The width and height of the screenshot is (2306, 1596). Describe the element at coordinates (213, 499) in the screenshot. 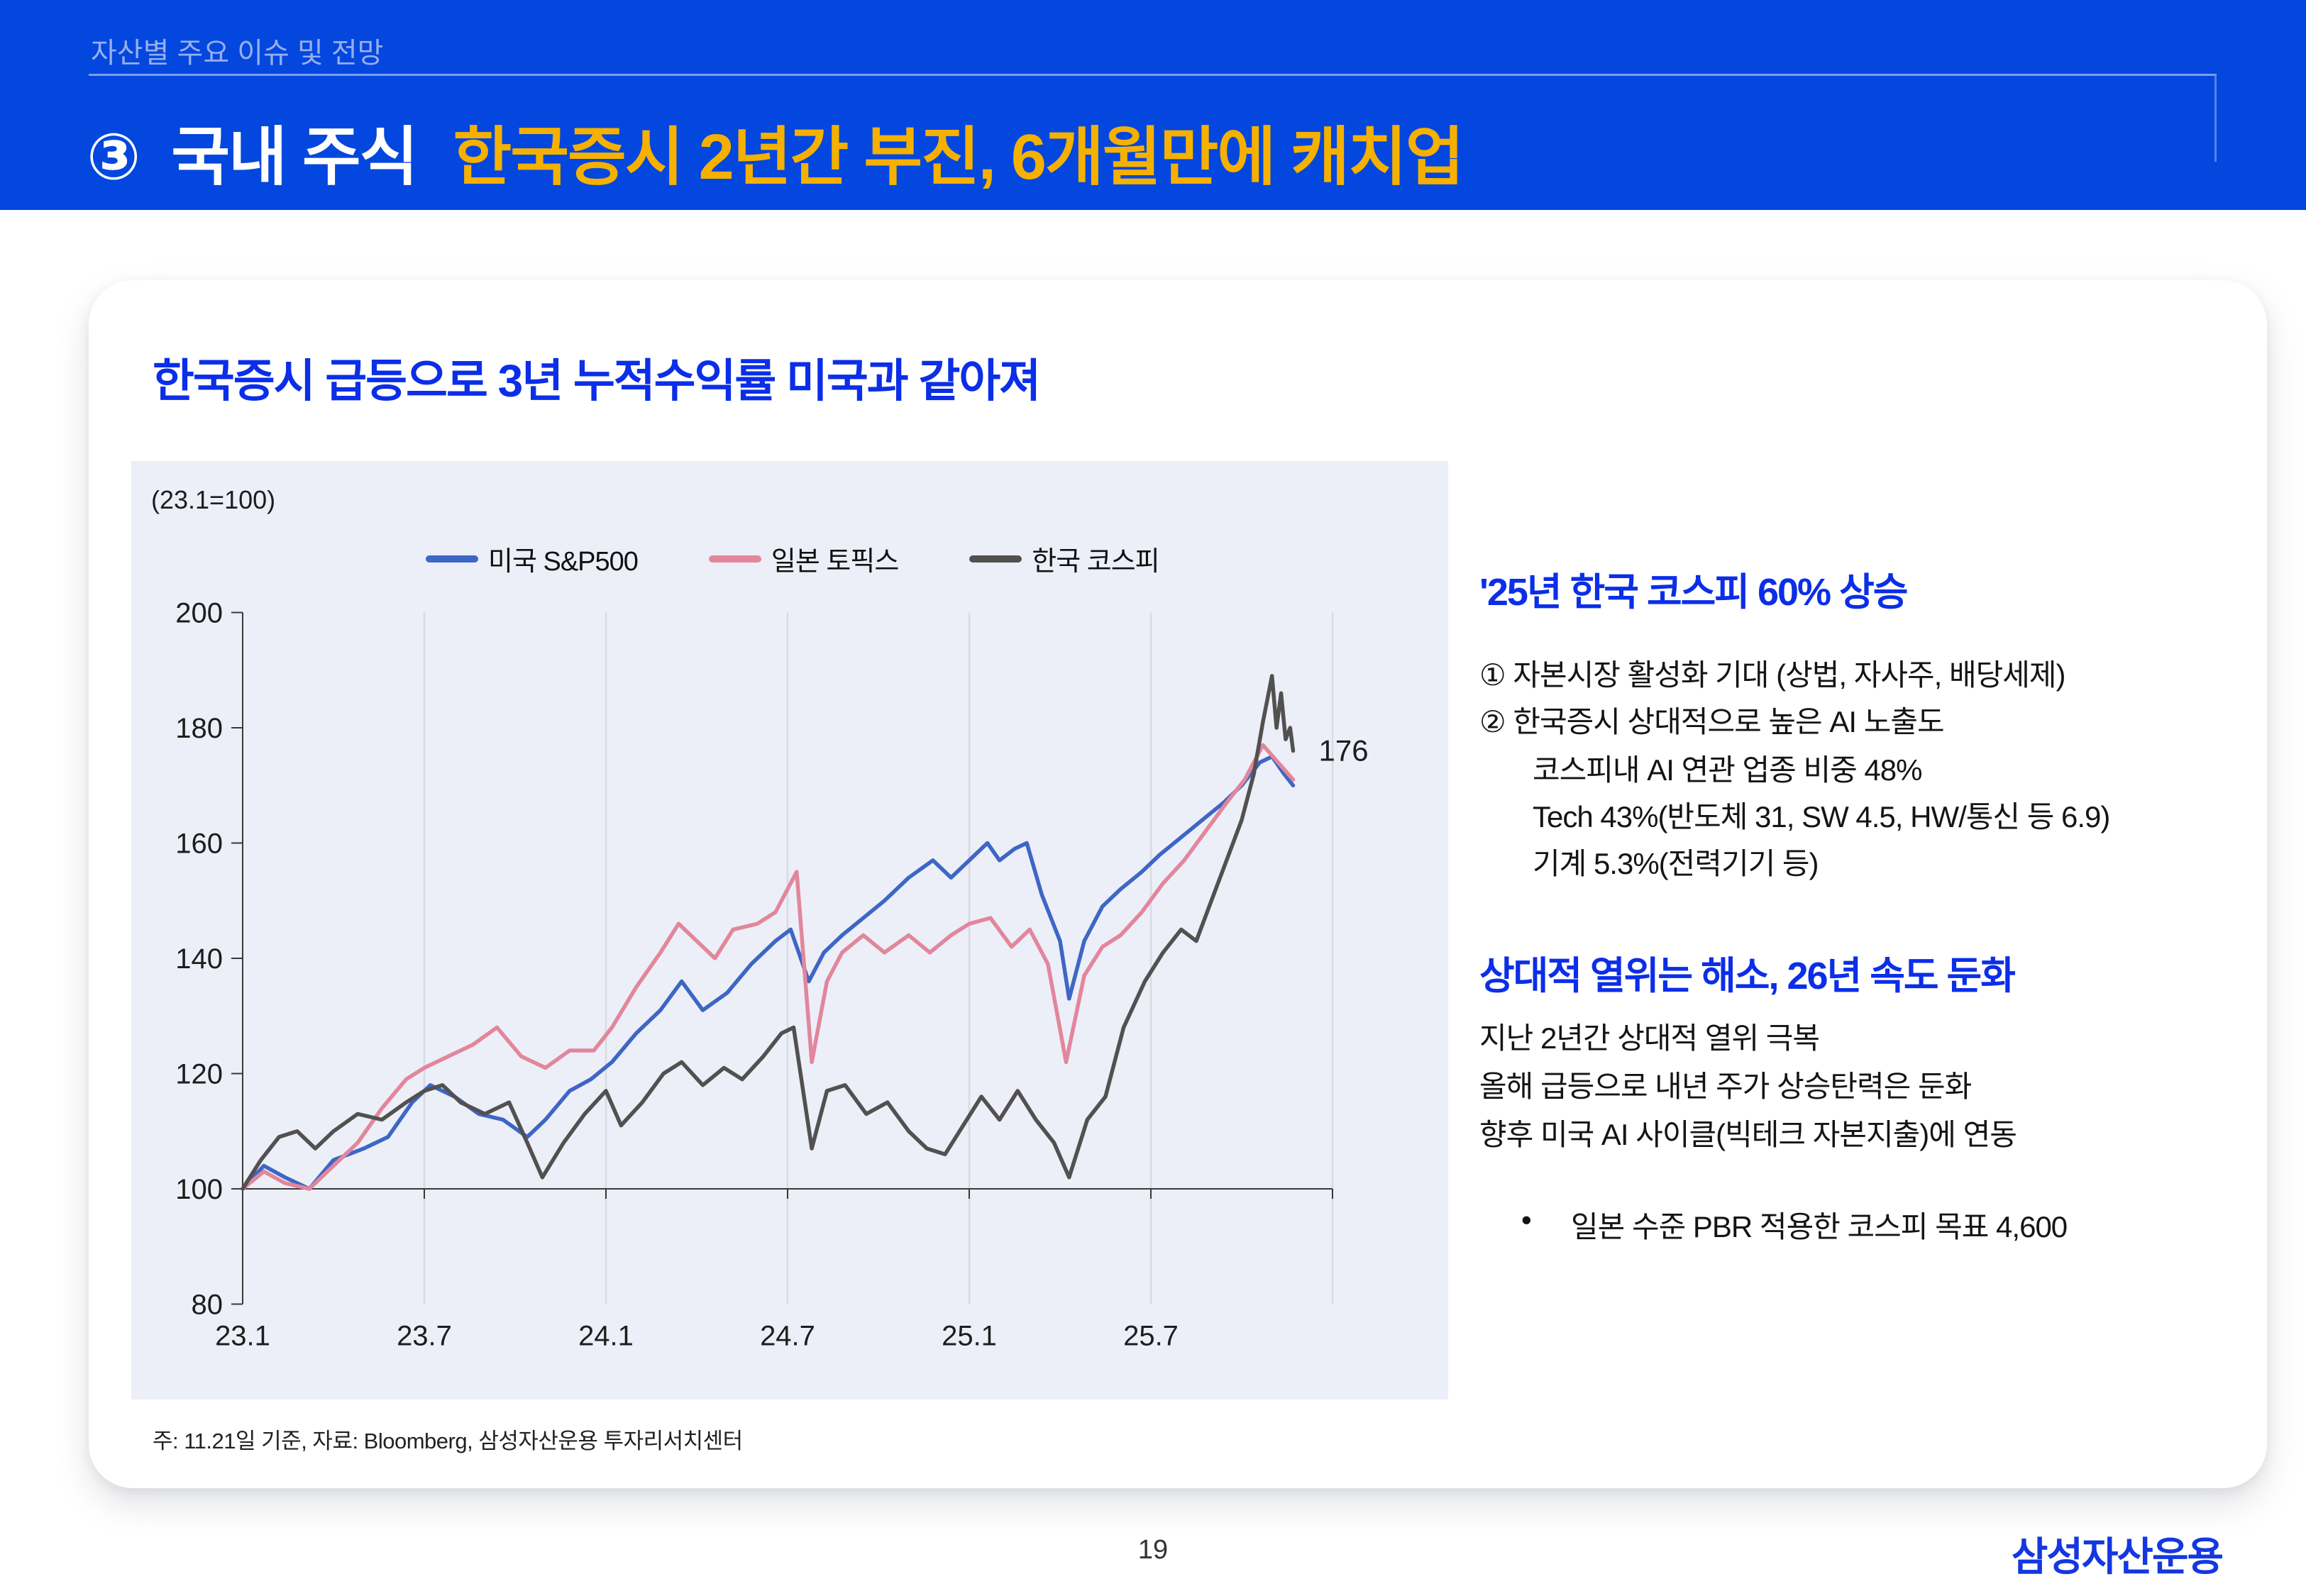

I see `axis-unit-note: (23.1=100)` at that location.